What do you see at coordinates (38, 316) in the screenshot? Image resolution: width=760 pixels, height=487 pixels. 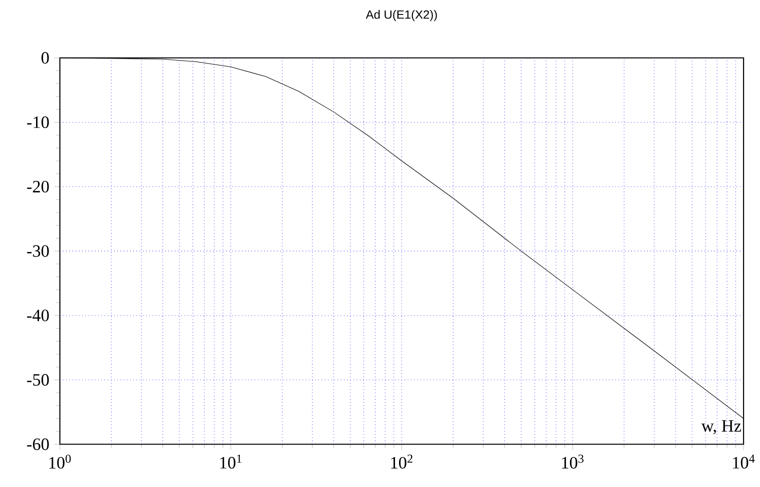 I see `y-tick-label: -40` at bounding box center [38, 316].